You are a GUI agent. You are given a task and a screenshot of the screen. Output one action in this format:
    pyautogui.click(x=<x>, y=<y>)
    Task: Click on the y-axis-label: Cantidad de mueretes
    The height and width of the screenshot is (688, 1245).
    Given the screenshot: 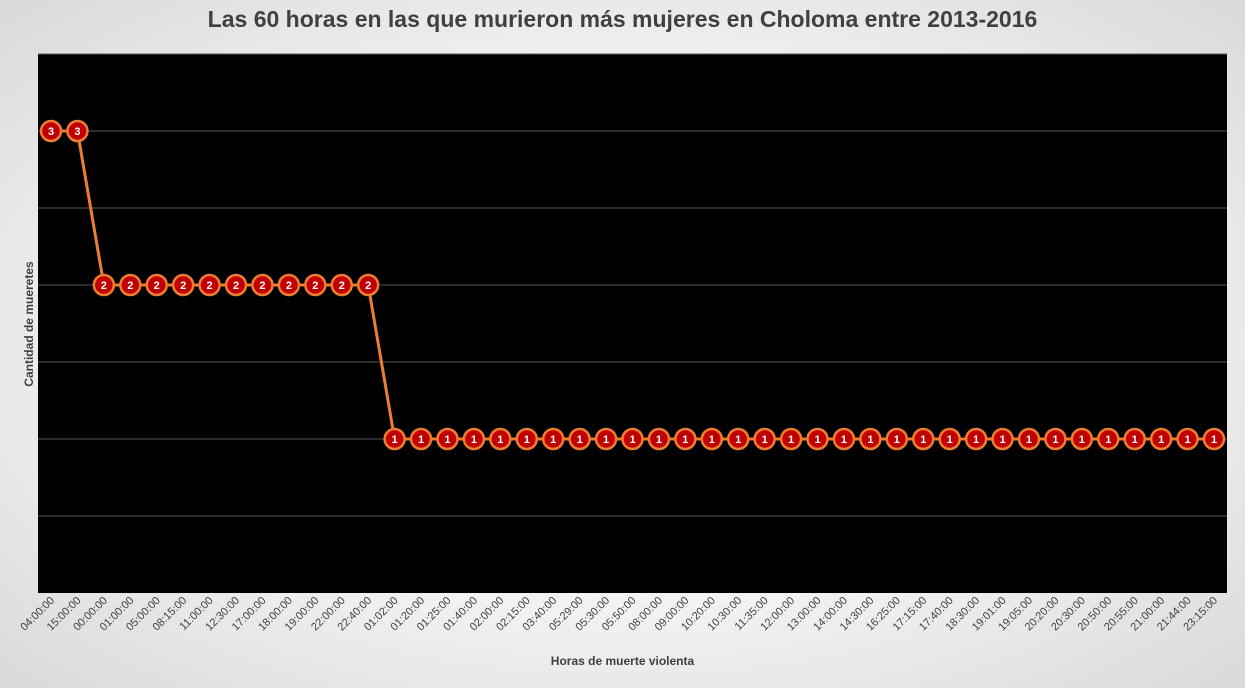 What is the action you would take?
    pyautogui.click(x=29, y=324)
    